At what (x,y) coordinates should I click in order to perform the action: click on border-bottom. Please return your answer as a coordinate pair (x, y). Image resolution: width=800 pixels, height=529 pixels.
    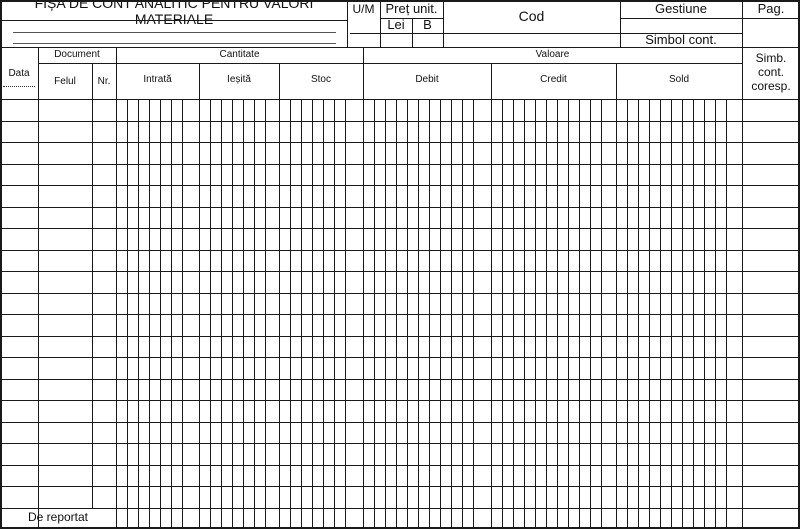
    Looking at the image, I should click on (400, 527).